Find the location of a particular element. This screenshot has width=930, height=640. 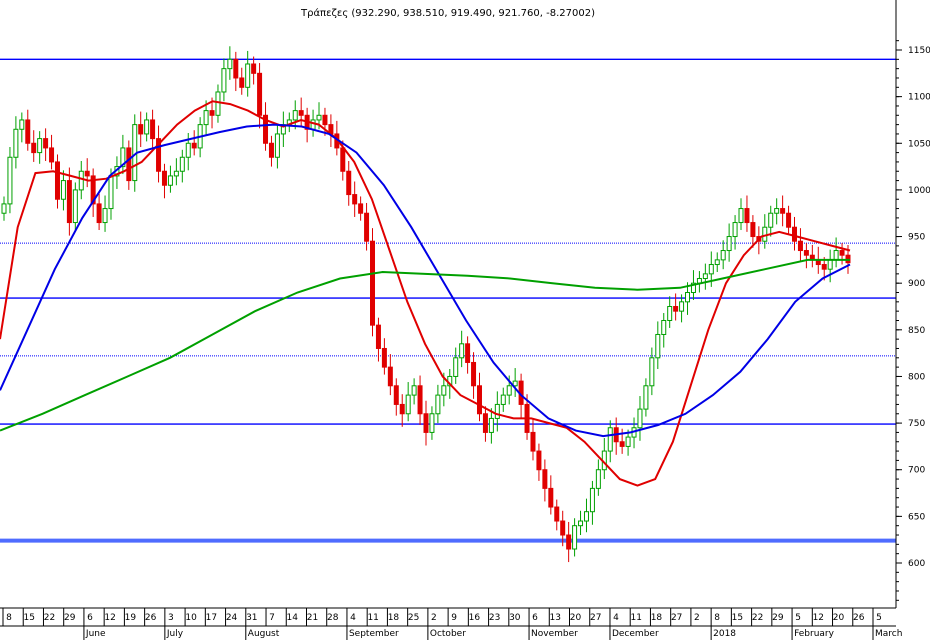

x-tick-label: 30 is located at coordinates (515, 618).